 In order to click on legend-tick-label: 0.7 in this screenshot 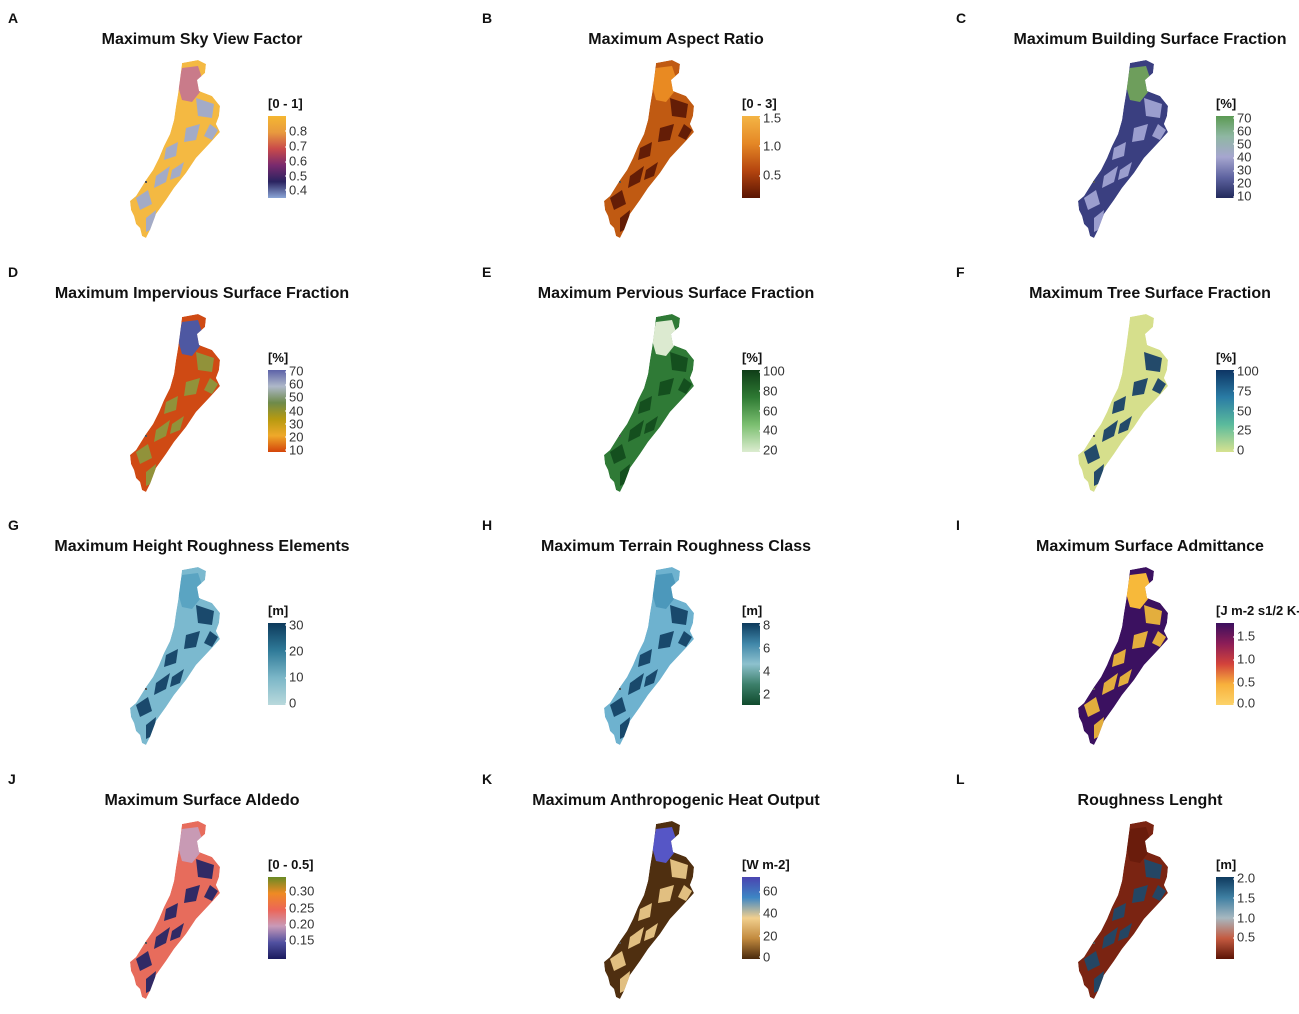, I will do `click(296, 146)`.